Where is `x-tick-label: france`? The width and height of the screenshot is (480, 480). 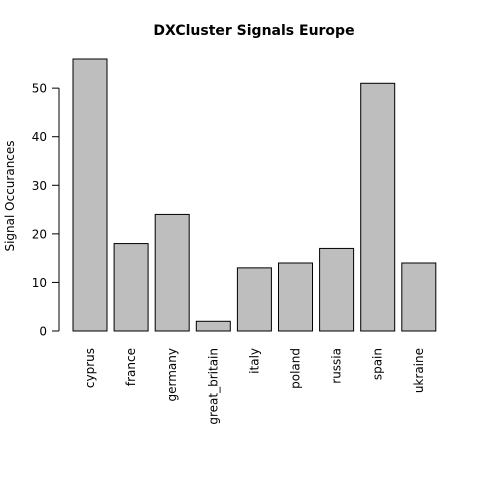
x-tick-label: france is located at coordinates (131, 367).